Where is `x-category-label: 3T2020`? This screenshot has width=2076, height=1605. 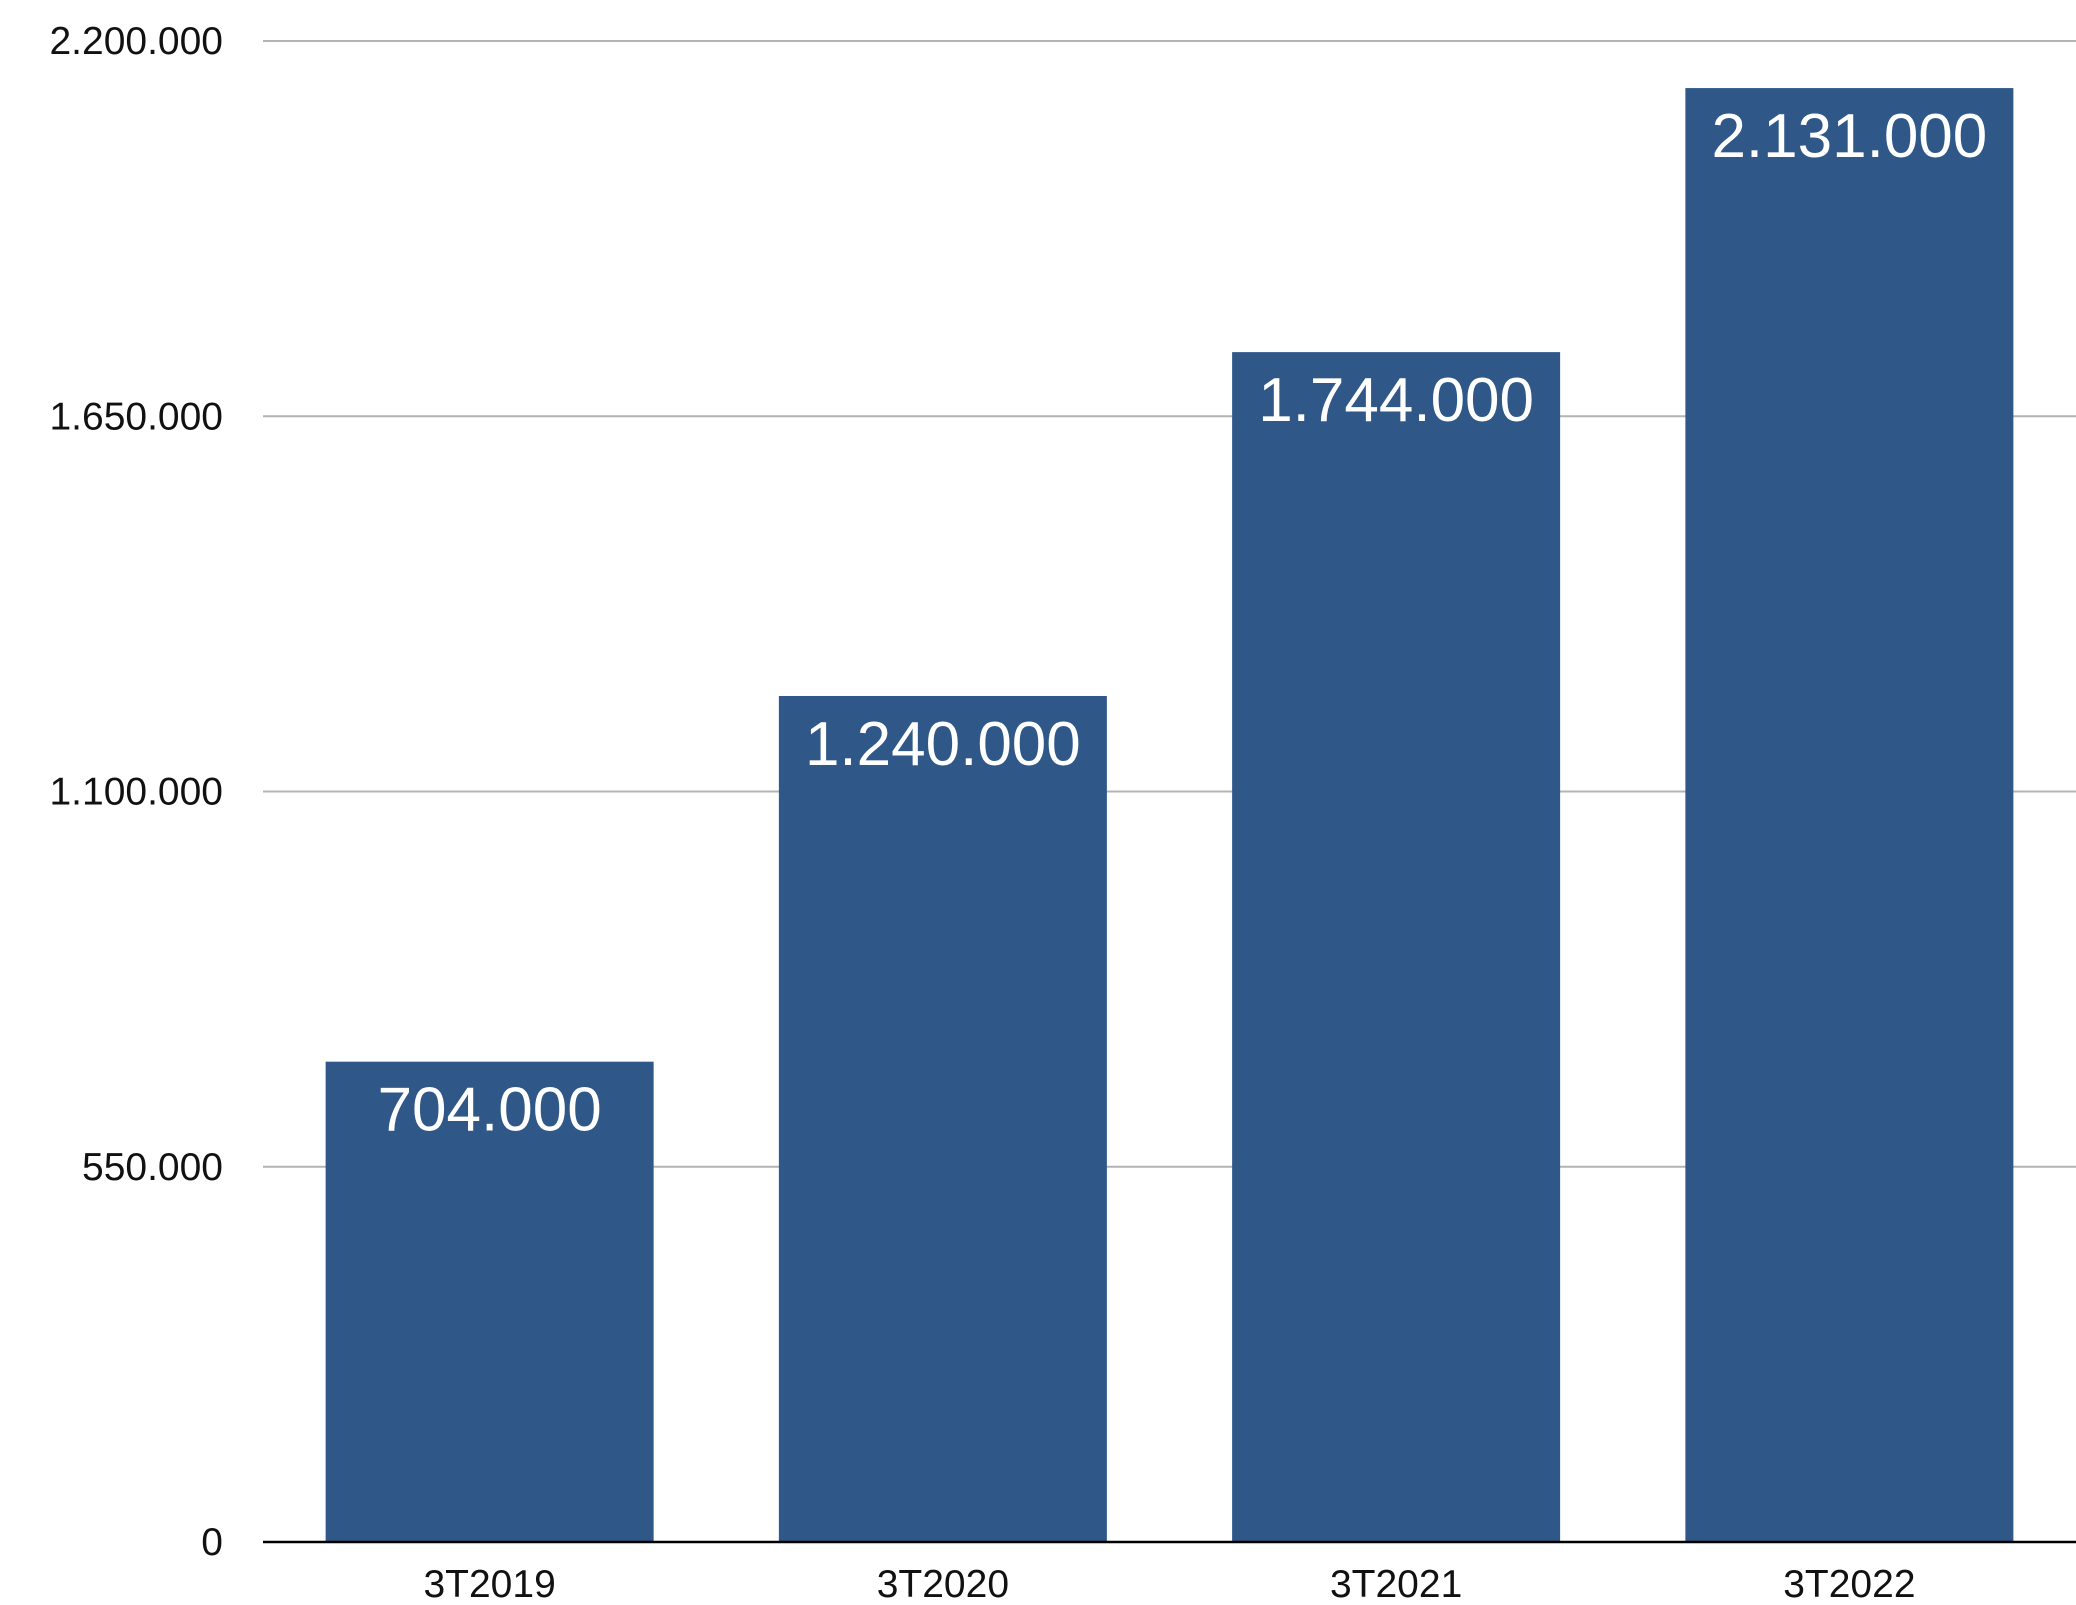
x-category-label: 3T2020 is located at coordinates (943, 1584).